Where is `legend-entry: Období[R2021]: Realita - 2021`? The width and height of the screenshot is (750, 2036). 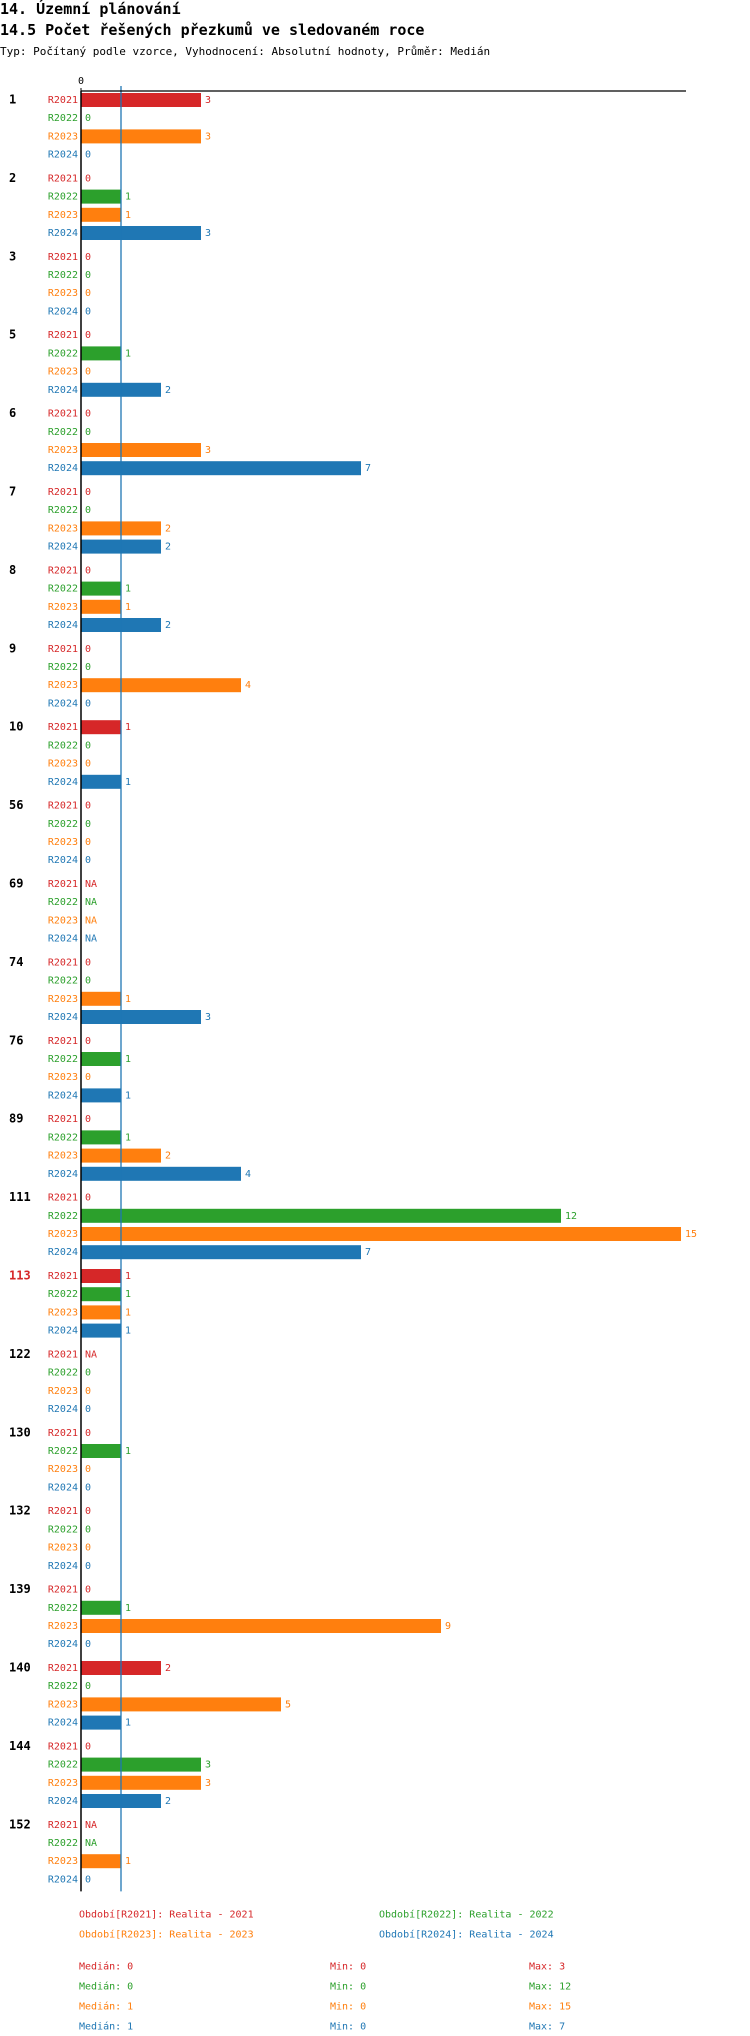 legend-entry: Období[R2021]: Realita - 2021 is located at coordinates (166, 1914).